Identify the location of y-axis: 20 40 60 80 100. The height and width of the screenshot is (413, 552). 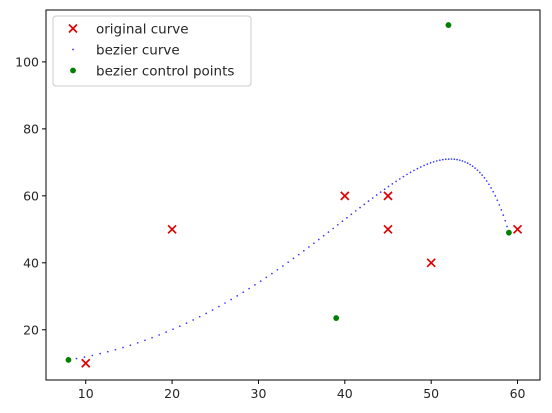
(30, 195).